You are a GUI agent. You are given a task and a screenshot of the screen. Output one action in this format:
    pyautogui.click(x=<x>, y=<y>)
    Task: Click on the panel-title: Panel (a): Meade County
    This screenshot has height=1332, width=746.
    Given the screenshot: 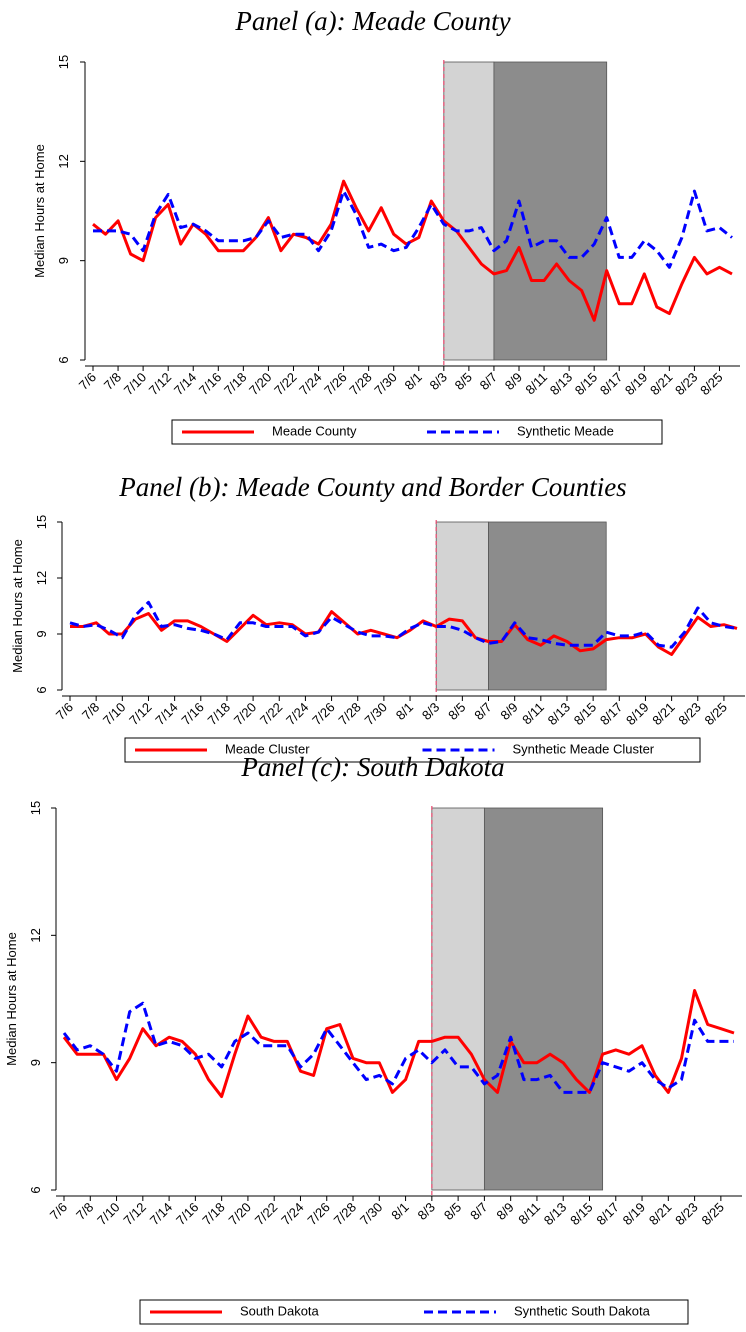 What is the action you would take?
    pyautogui.click(x=372, y=21)
    